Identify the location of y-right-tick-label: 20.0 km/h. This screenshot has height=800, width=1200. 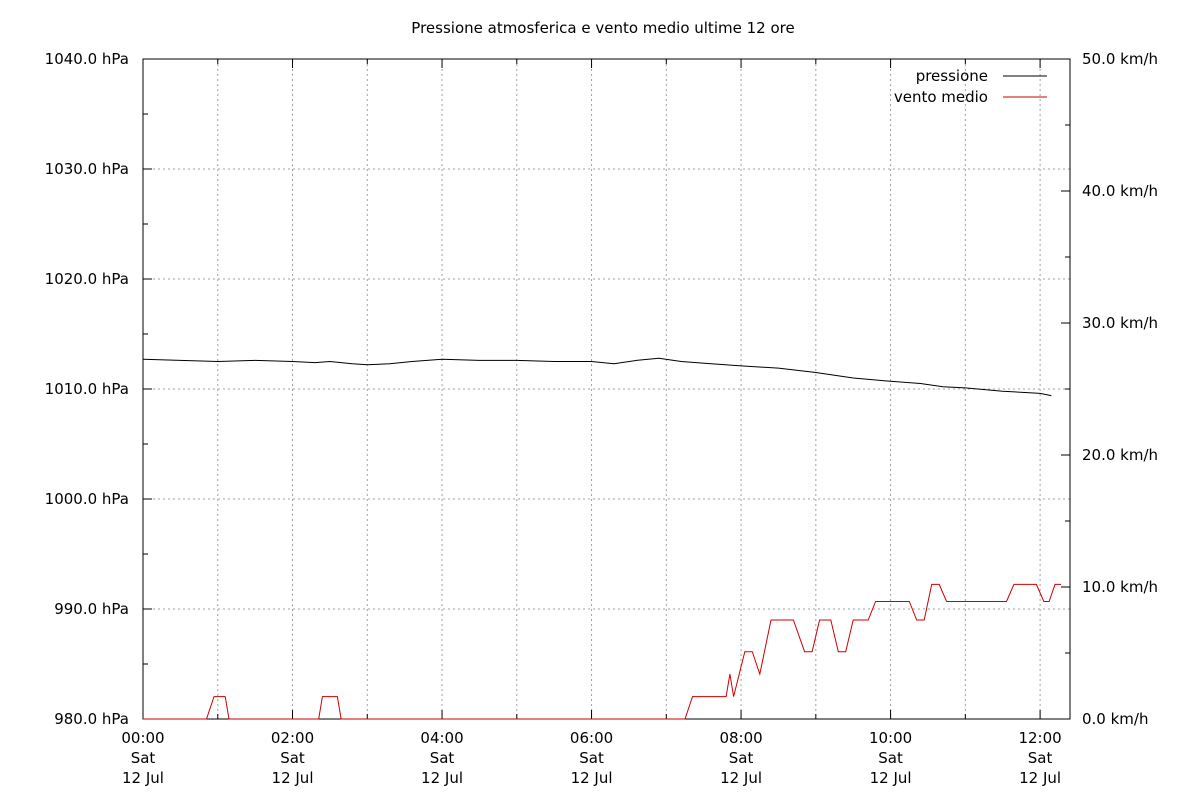
(1120, 455).